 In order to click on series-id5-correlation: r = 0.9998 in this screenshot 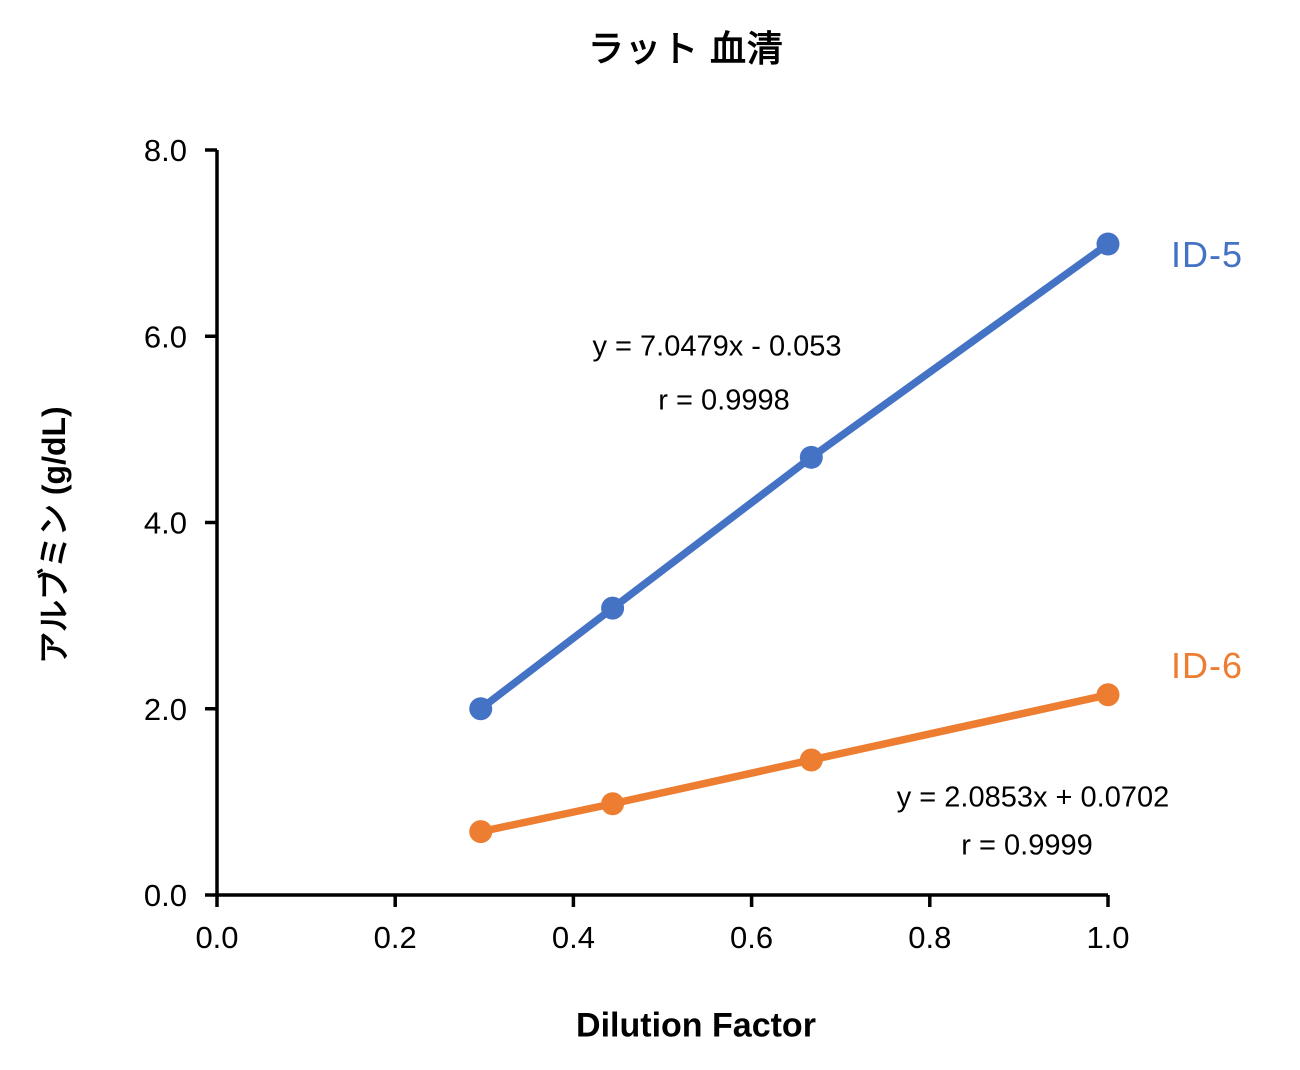, I will do `click(724, 400)`.